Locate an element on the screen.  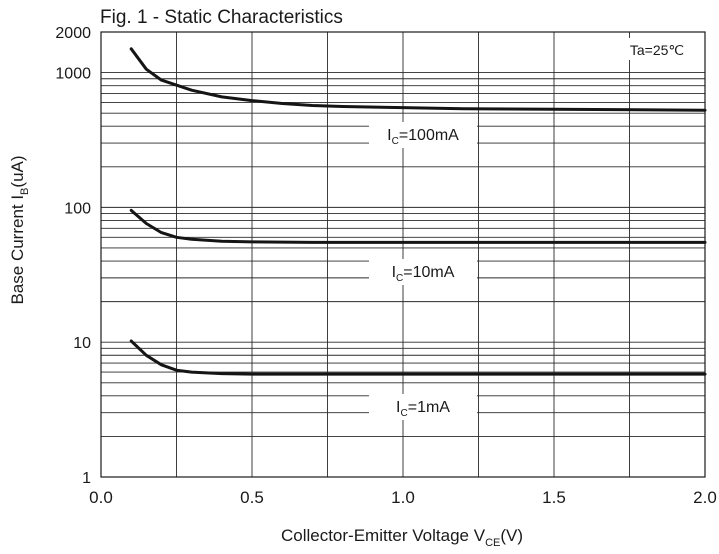
ta-annotation: Ta=25℃ is located at coordinates (657, 50).